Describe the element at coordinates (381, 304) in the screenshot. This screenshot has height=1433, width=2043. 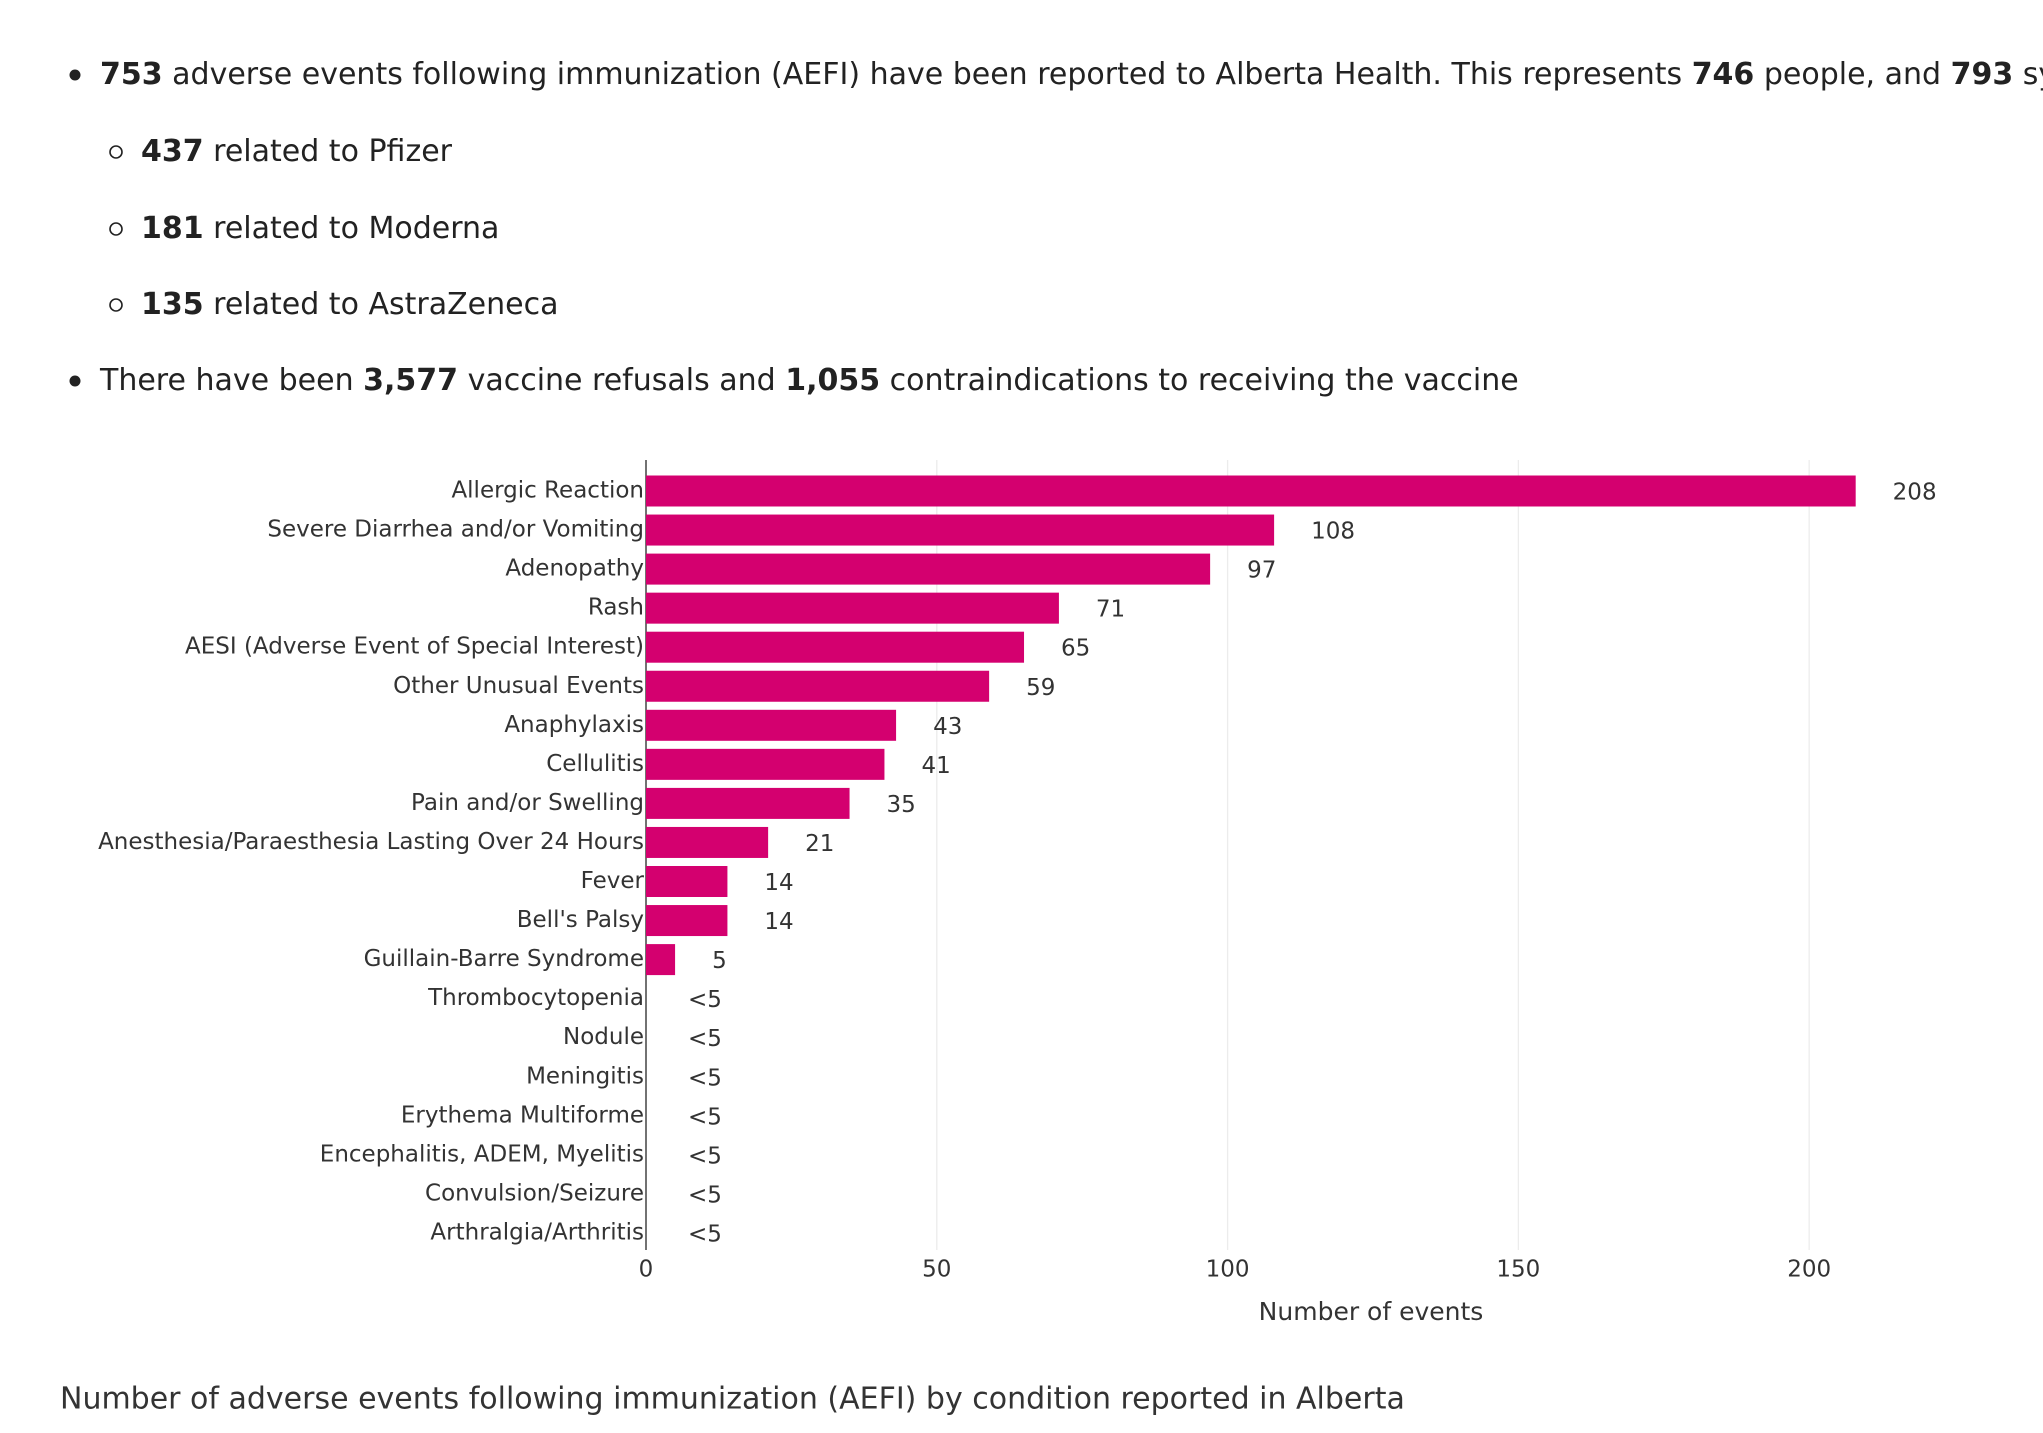
I see `text-span: related to AstraZeneca` at that location.